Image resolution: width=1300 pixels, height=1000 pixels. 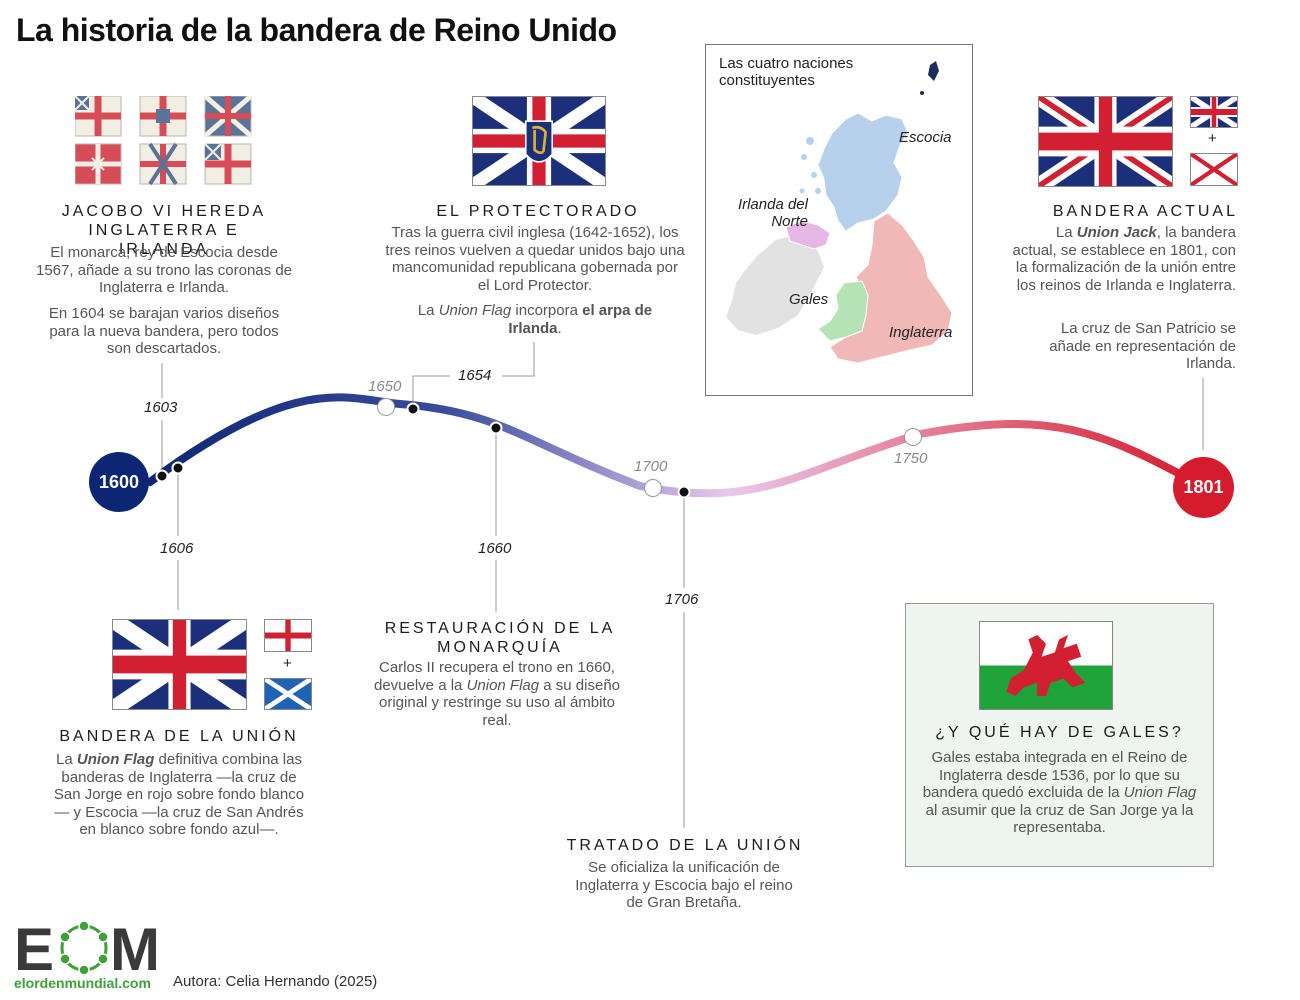 I want to click on tick-label-1700: 1700, so click(x=651, y=466).